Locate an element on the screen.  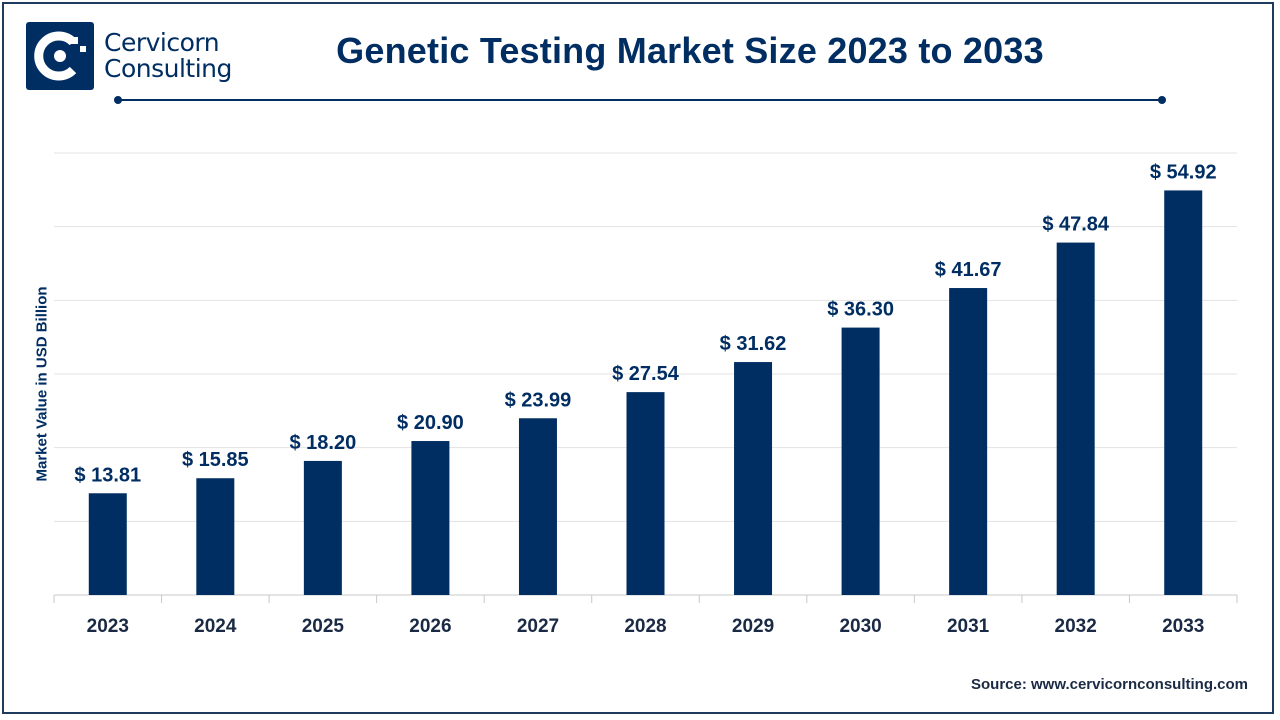
brand-name-line1: Cervicorn is located at coordinates (162, 42).